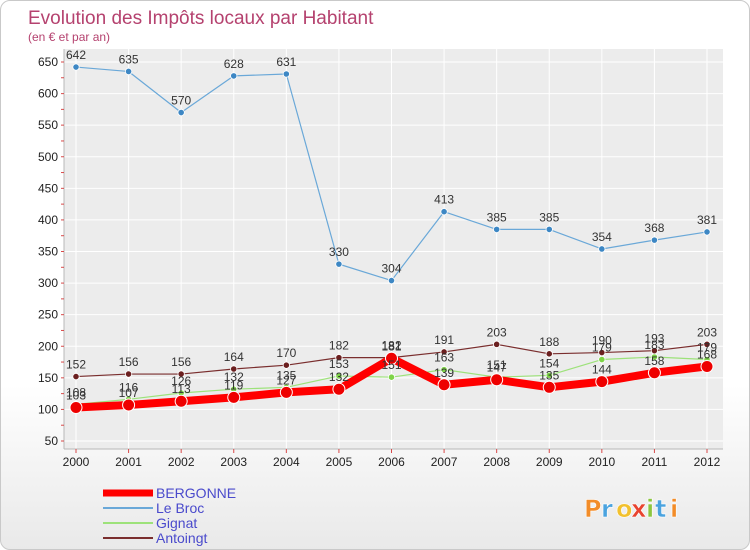  Describe the element at coordinates (593, 509) in the screenshot. I see `logo-letter: P` at that location.